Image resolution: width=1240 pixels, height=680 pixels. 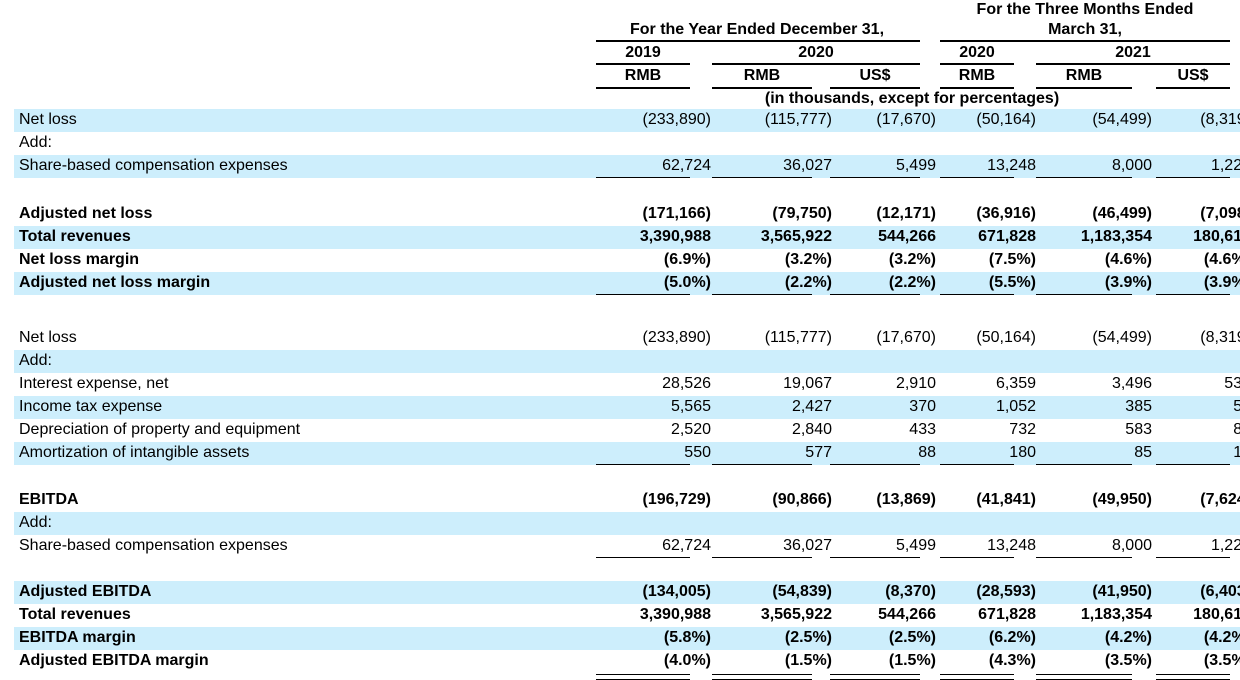 I want to click on row-value-col-5: (3.9%), so click(x=1128, y=282).